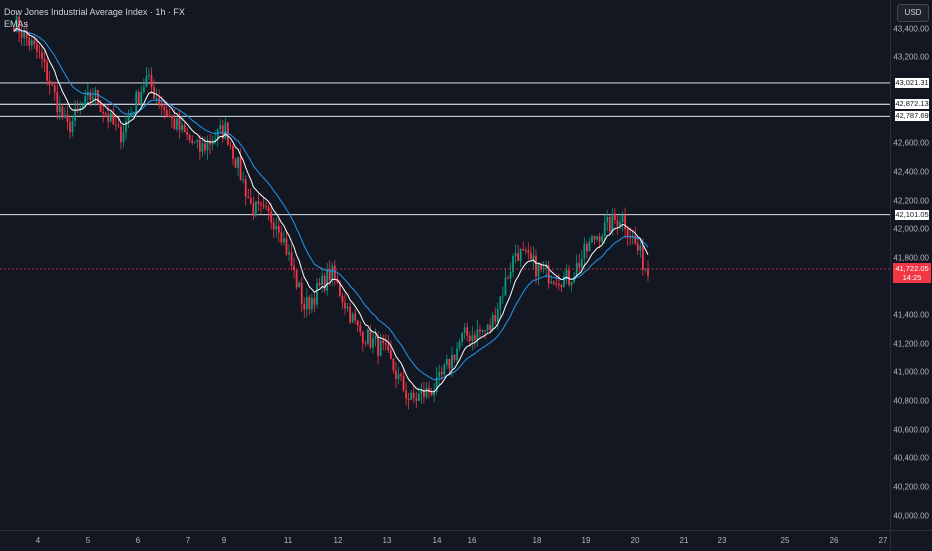  Describe the element at coordinates (138, 540) in the screenshot. I see `time-tick-label: 6` at that location.